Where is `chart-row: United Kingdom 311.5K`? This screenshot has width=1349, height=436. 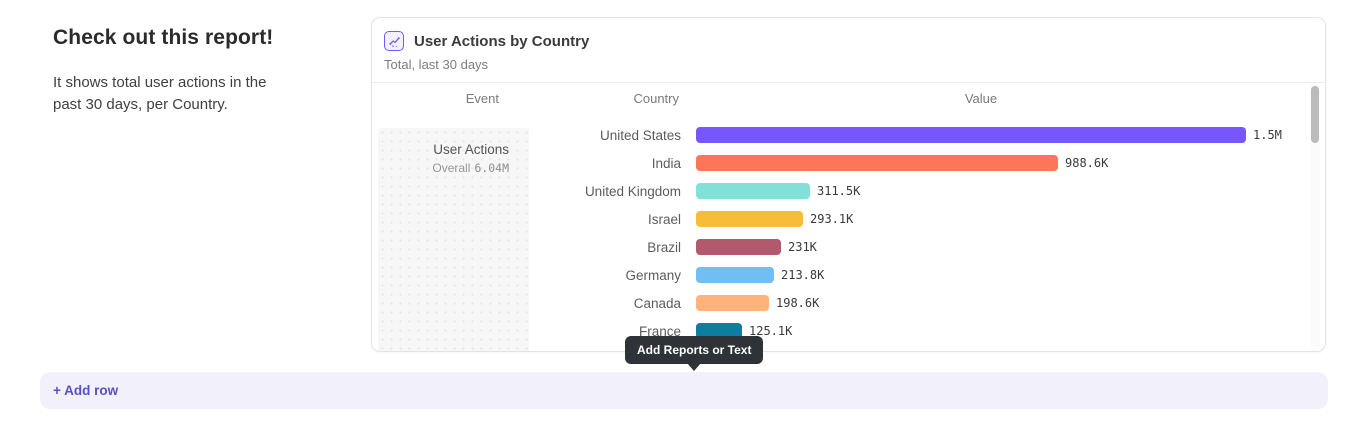
chart-row: United Kingdom 311.5K is located at coordinates (848, 191).